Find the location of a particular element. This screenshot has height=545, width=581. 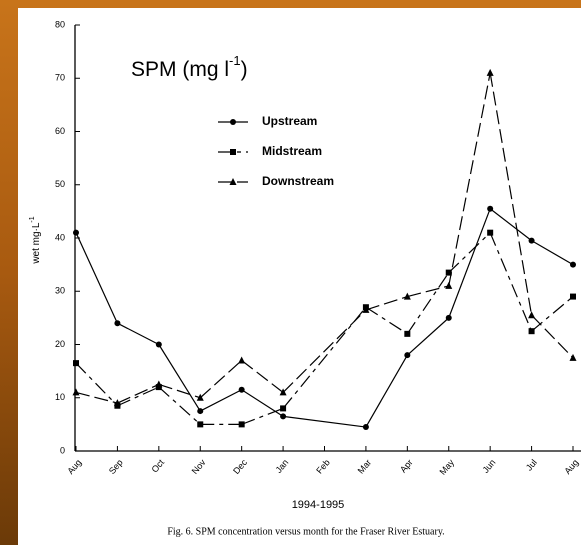

y-tick-label: 0 is located at coordinates (62, 450).